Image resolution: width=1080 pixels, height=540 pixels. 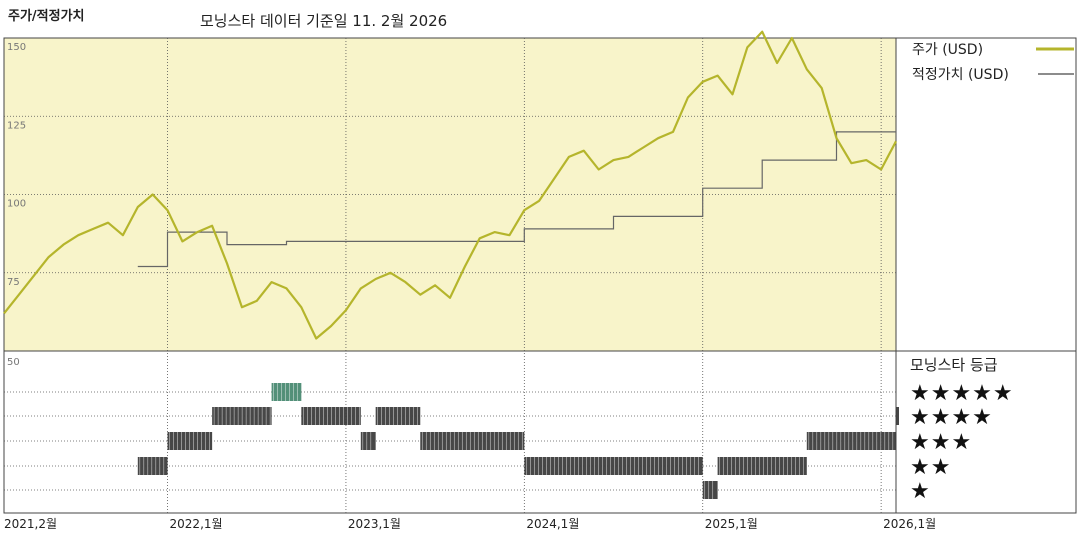 What do you see at coordinates (951, 417) in the screenshot?
I see `rating-legend-stars: ★★★★` at bounding box center [951, 417].